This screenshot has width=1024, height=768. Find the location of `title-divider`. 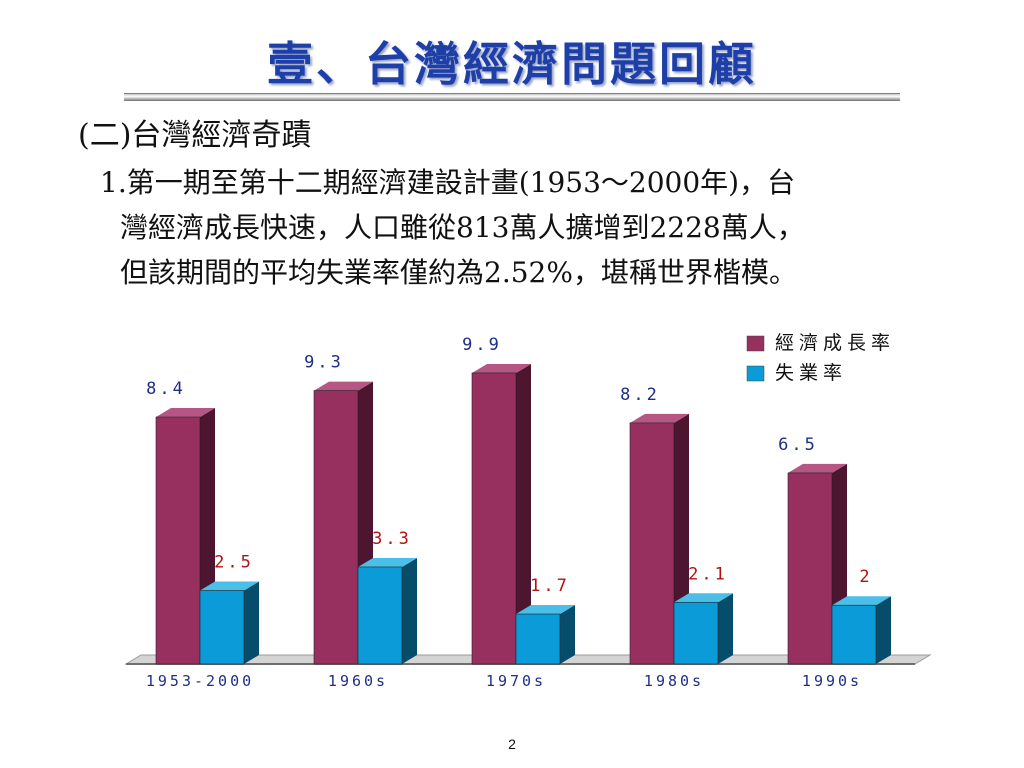

title-divider is located at coordinates (512, 97).